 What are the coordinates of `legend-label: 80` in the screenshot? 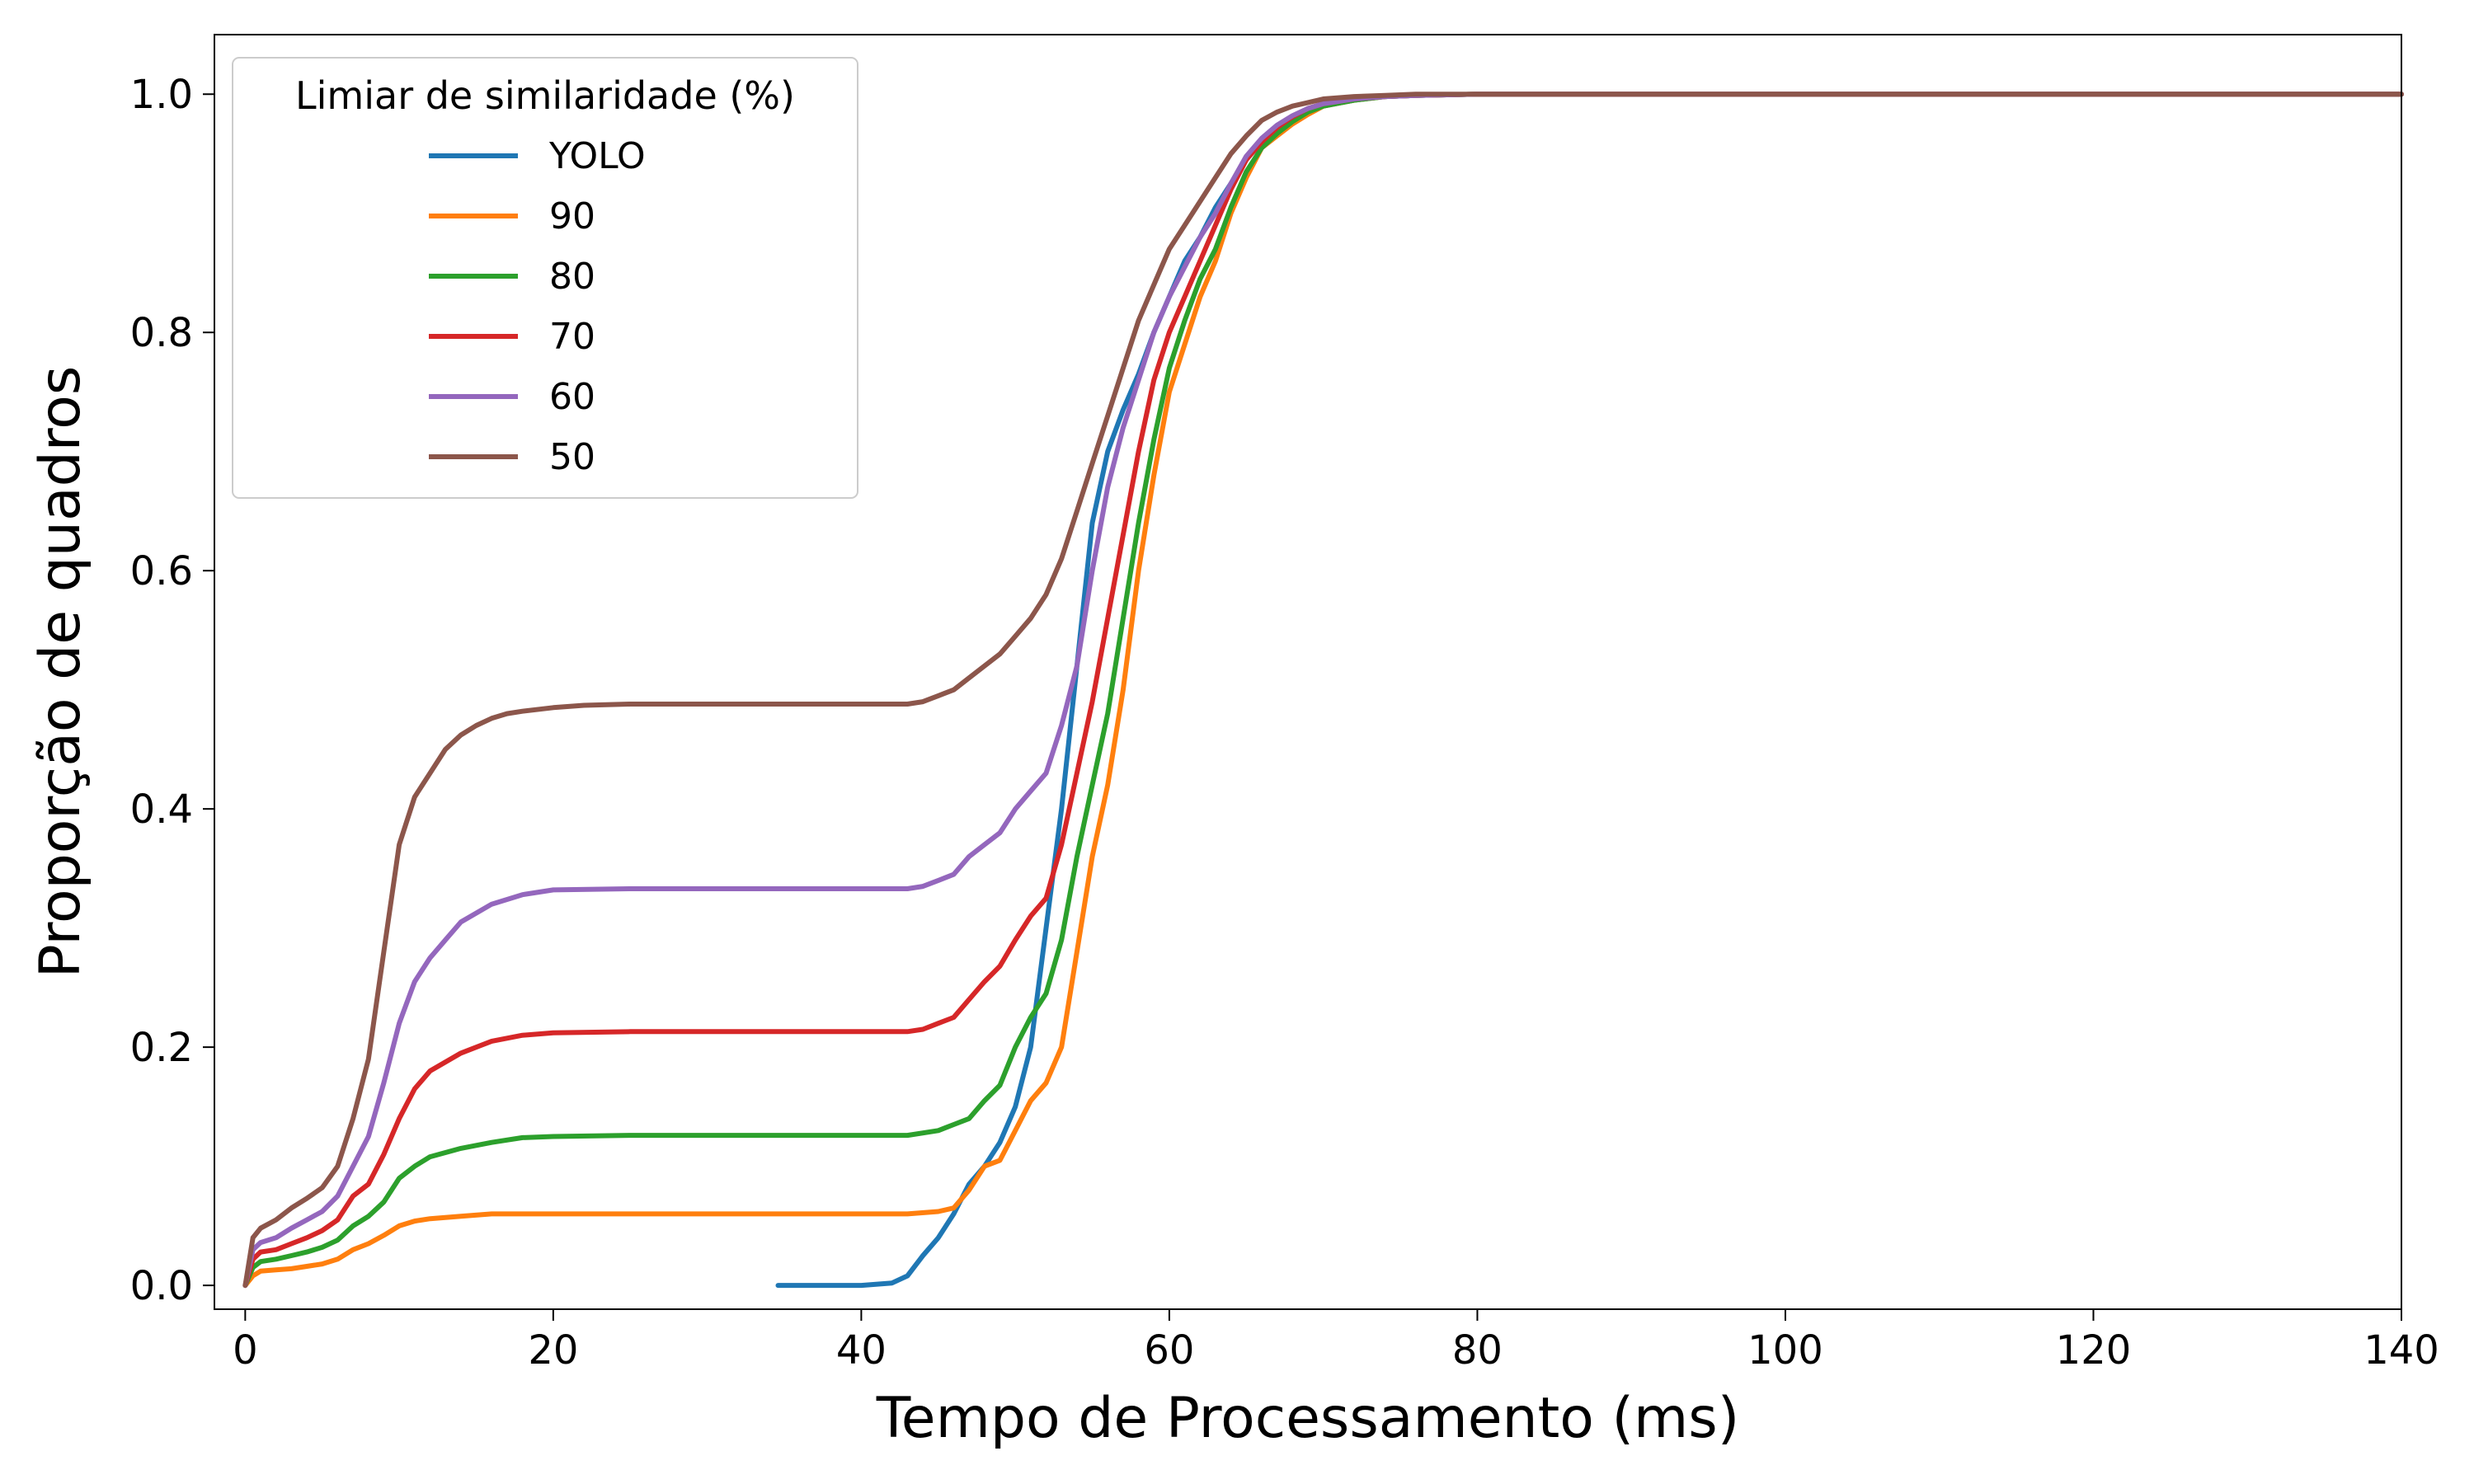 It's located at (572, 277).